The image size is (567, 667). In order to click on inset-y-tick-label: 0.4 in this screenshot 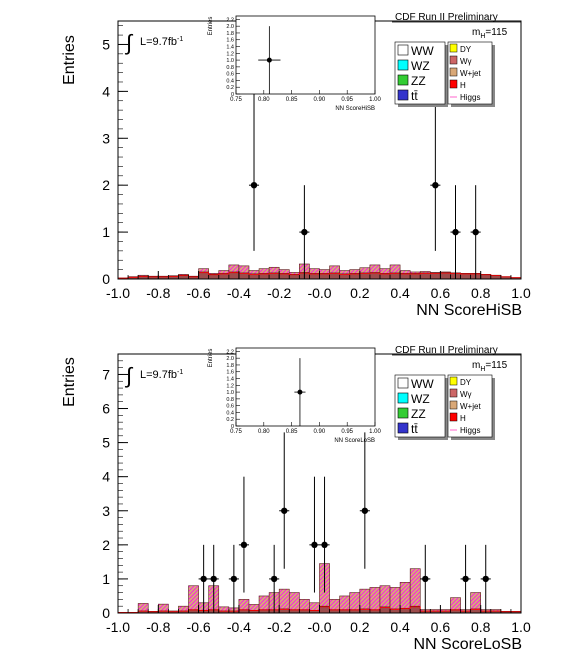, I will do `click(230, 413)`.